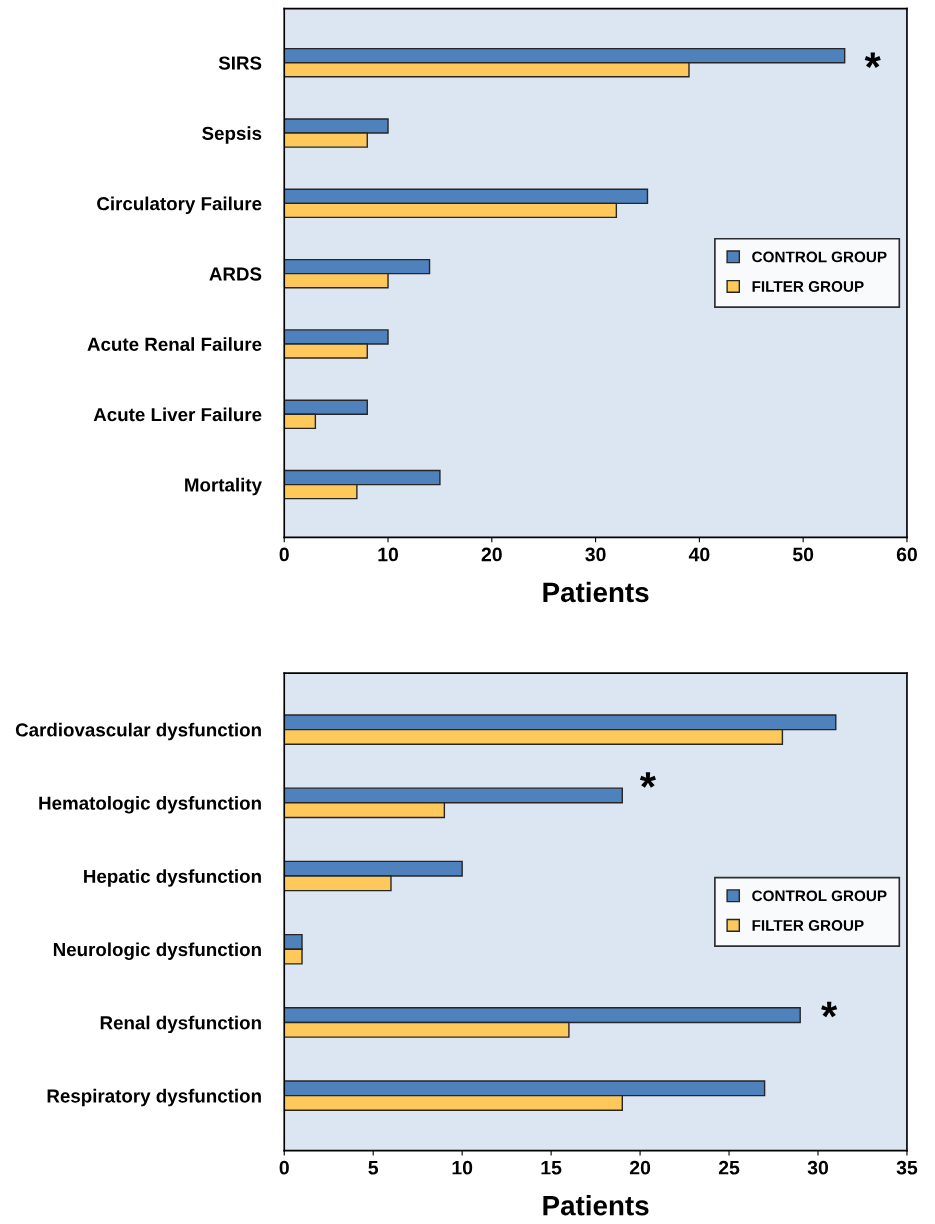 This screenshot has width=935, height=1224. What do you see at coordinates (803, 554) in the screenshot?
I see `x-tick-label: 50` at bounding box center [803, 554].